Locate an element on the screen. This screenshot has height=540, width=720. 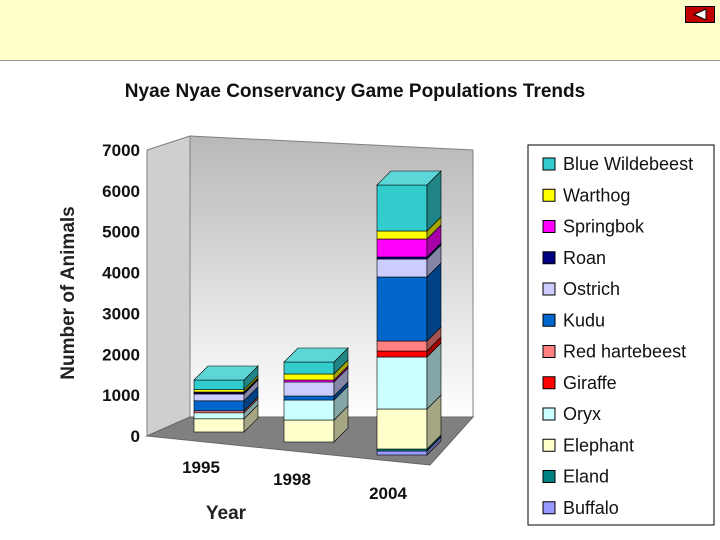
bar-segment-giraffe is located at coordinates (402, 354).